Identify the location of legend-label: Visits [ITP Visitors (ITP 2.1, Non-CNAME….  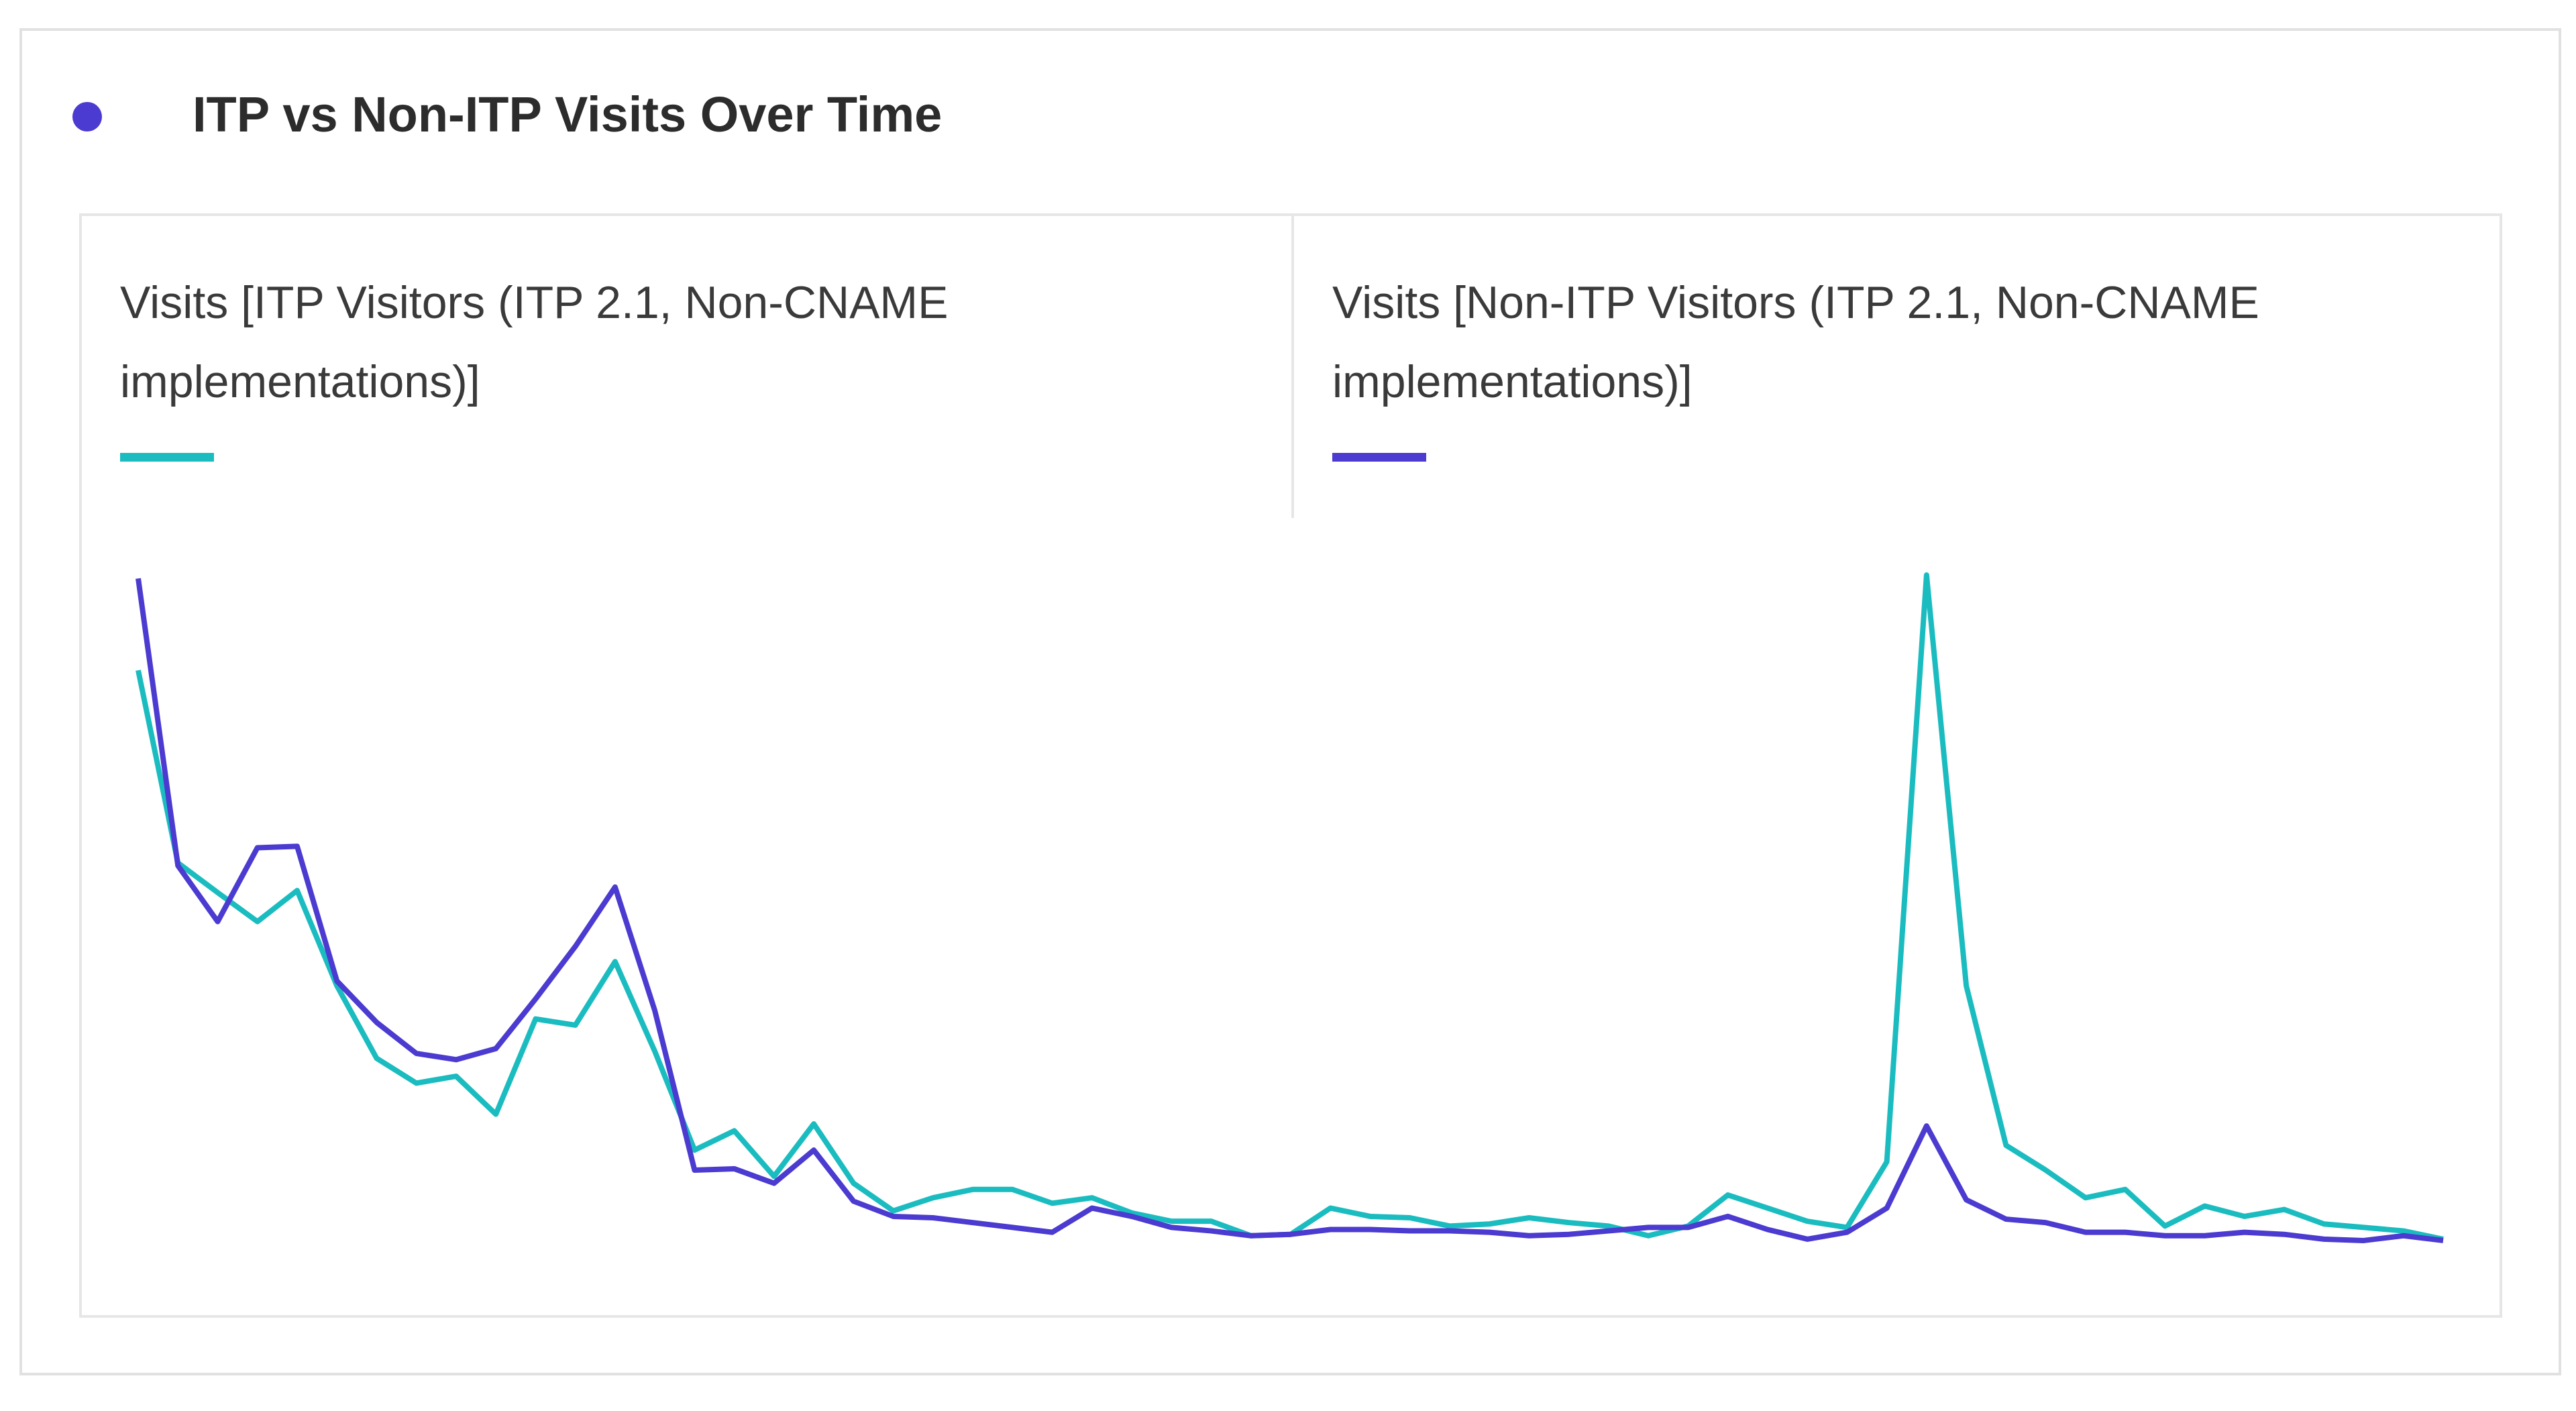
(534, 342).